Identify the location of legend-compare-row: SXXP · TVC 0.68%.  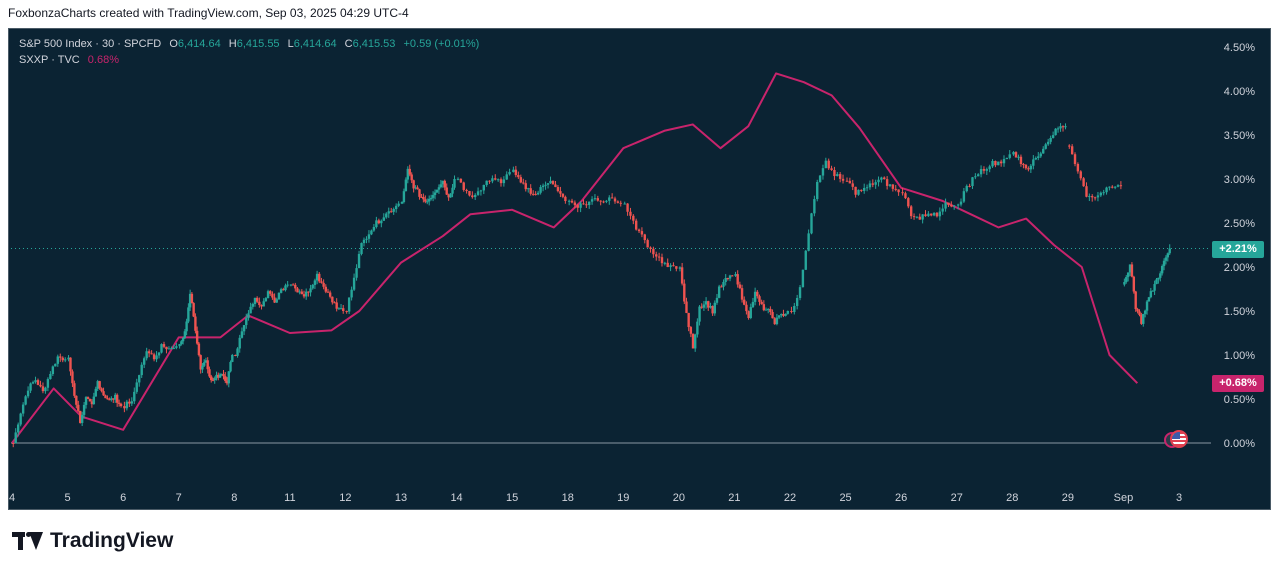
(249, 60).